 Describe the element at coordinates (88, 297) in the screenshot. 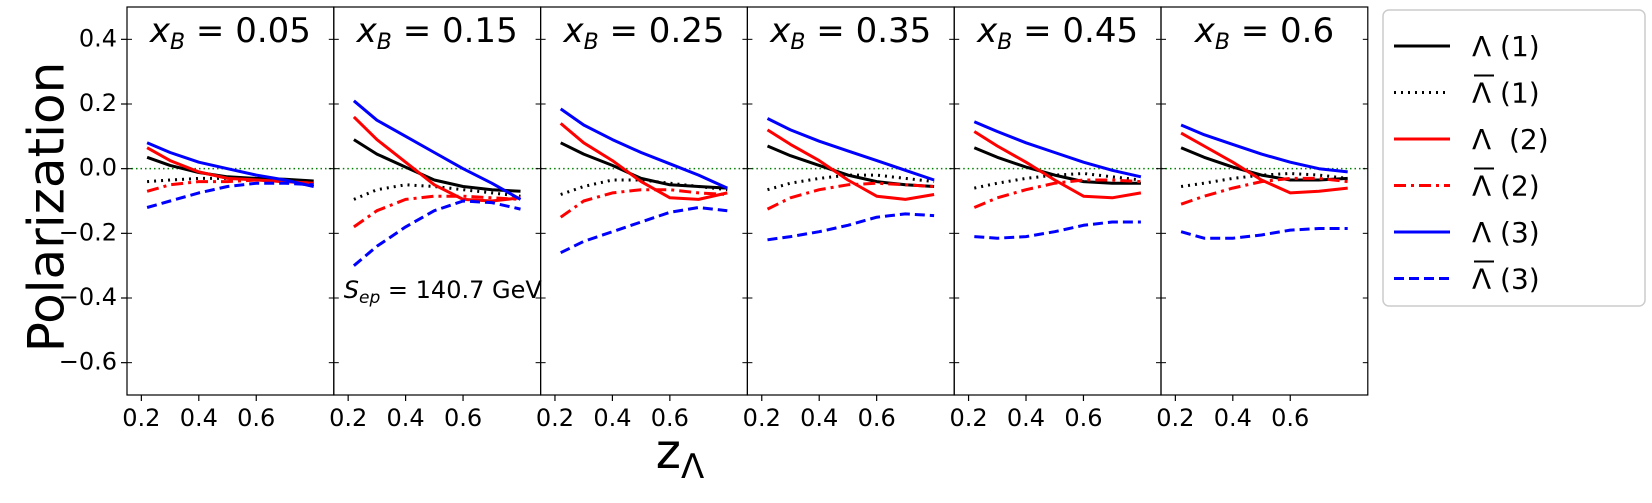

I see `y-tick-label: −0.4` at that location.